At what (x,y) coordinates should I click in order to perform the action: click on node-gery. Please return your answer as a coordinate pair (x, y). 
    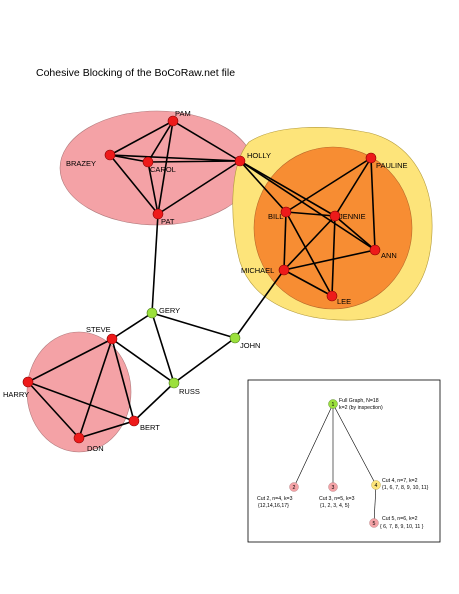
    Looking at the image, I should click on (152, 313).